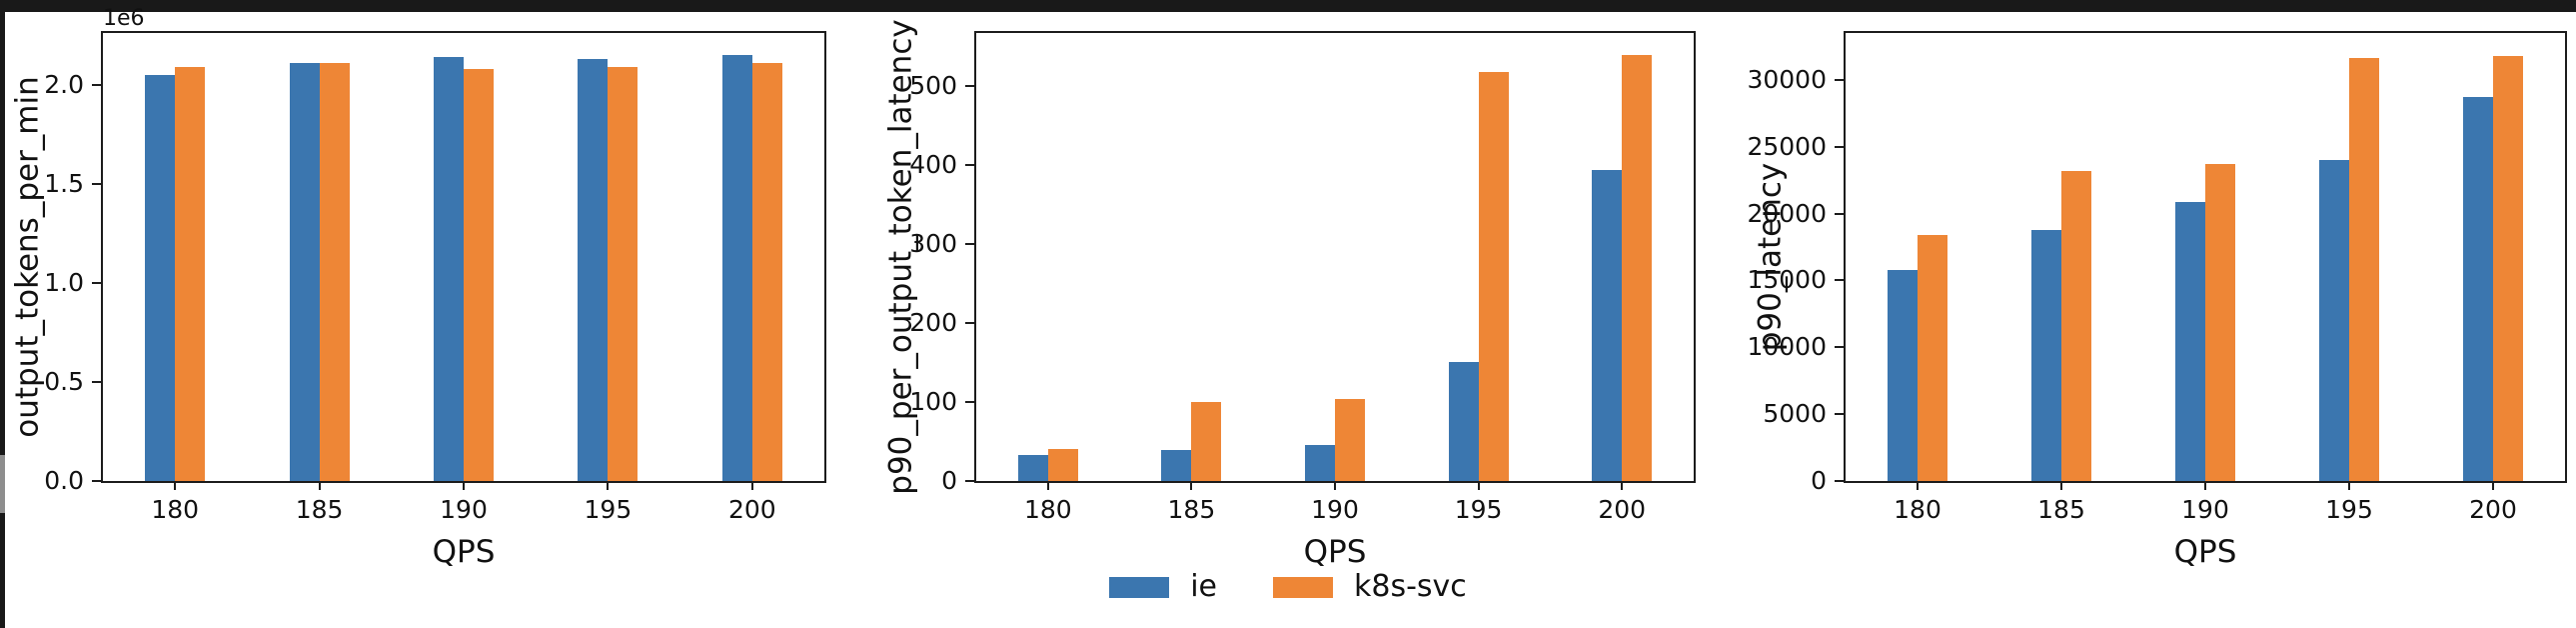  I want to click on y-tick-label: 400, so click(933, 164).